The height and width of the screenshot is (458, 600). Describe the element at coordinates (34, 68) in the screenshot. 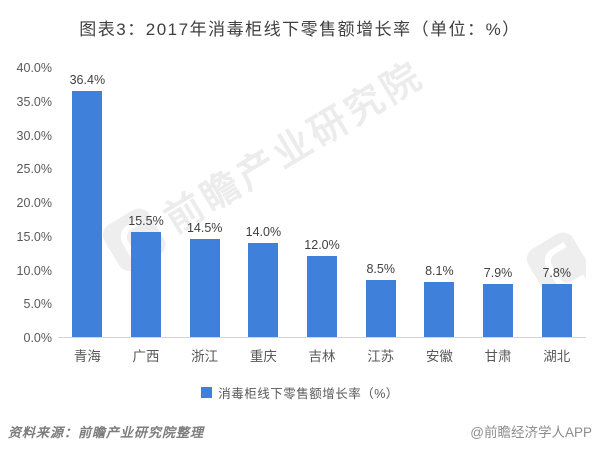

I see `y-tick-label: 40.0%` at that location.